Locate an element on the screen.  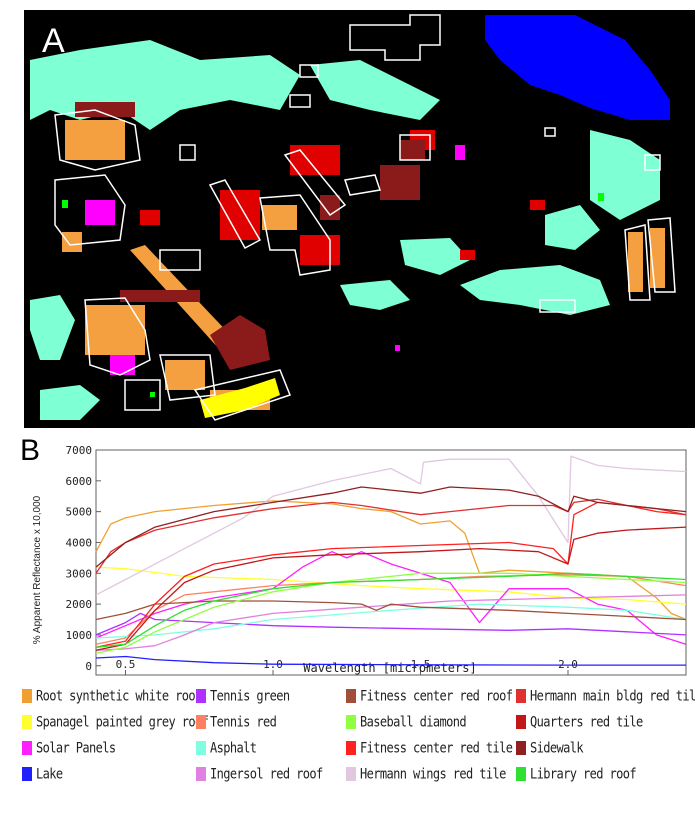
x-tick-label: 0.5 is located at coordinates (126, 664).